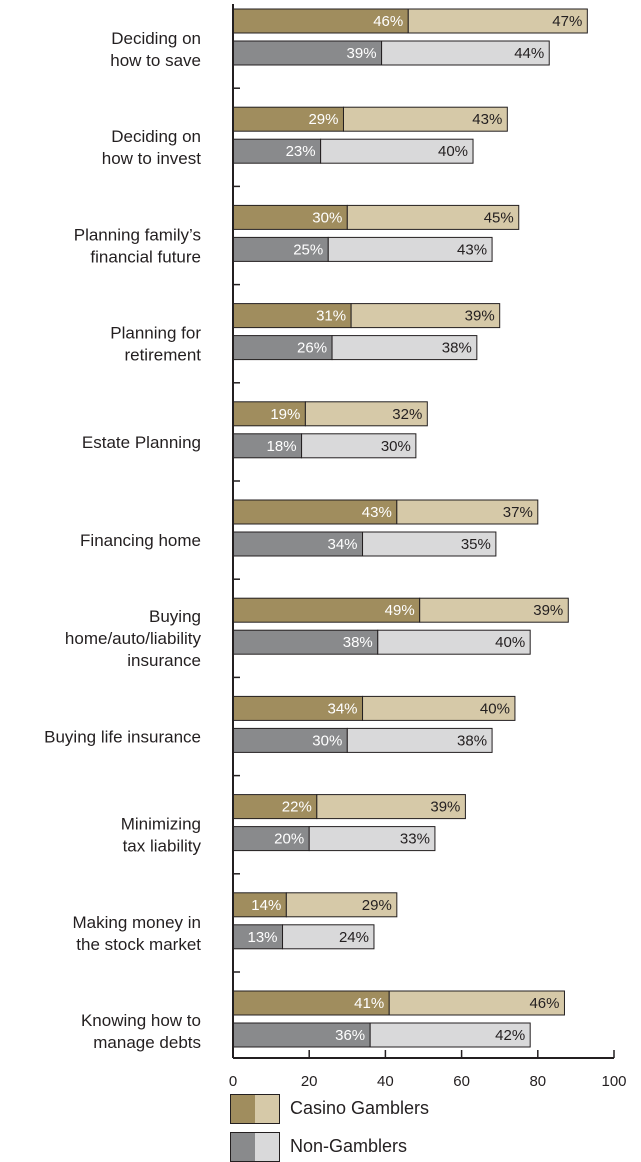 The image size is (641, 1162). What do you see at coordinates (162, 846) in the screenshot?
I see `category-label: tax liability` at bounding box center [162, 846].